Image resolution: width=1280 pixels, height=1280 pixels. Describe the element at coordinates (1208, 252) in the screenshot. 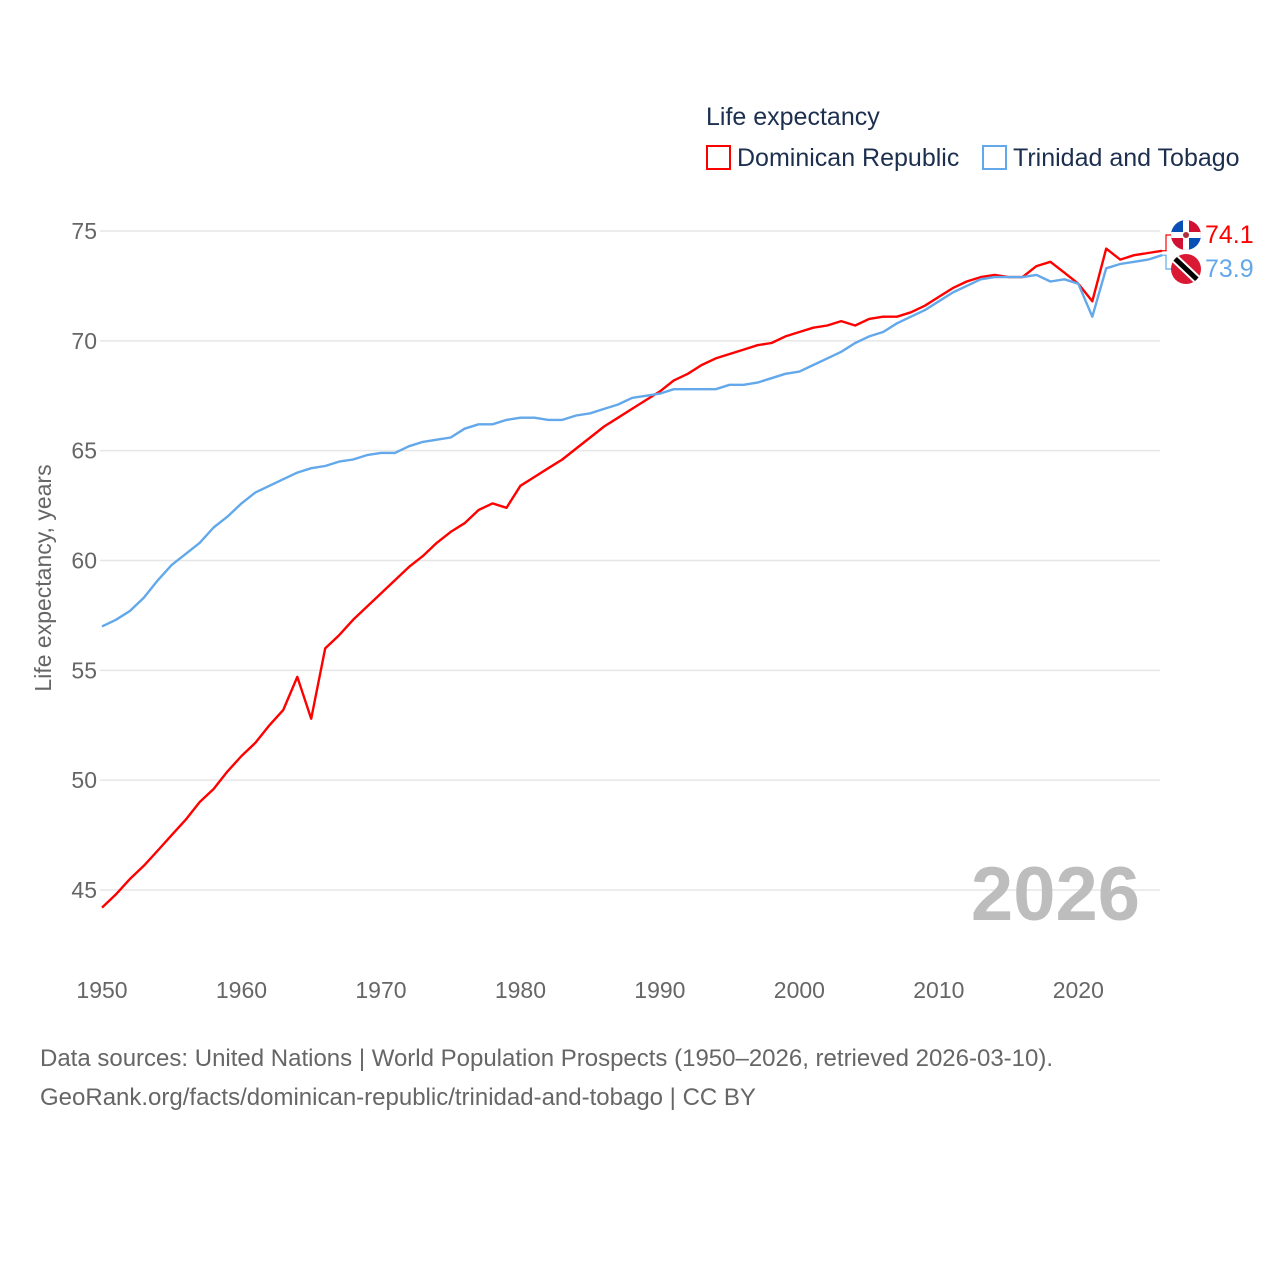

I see `end-labels: 74.1 73.9` at that location.